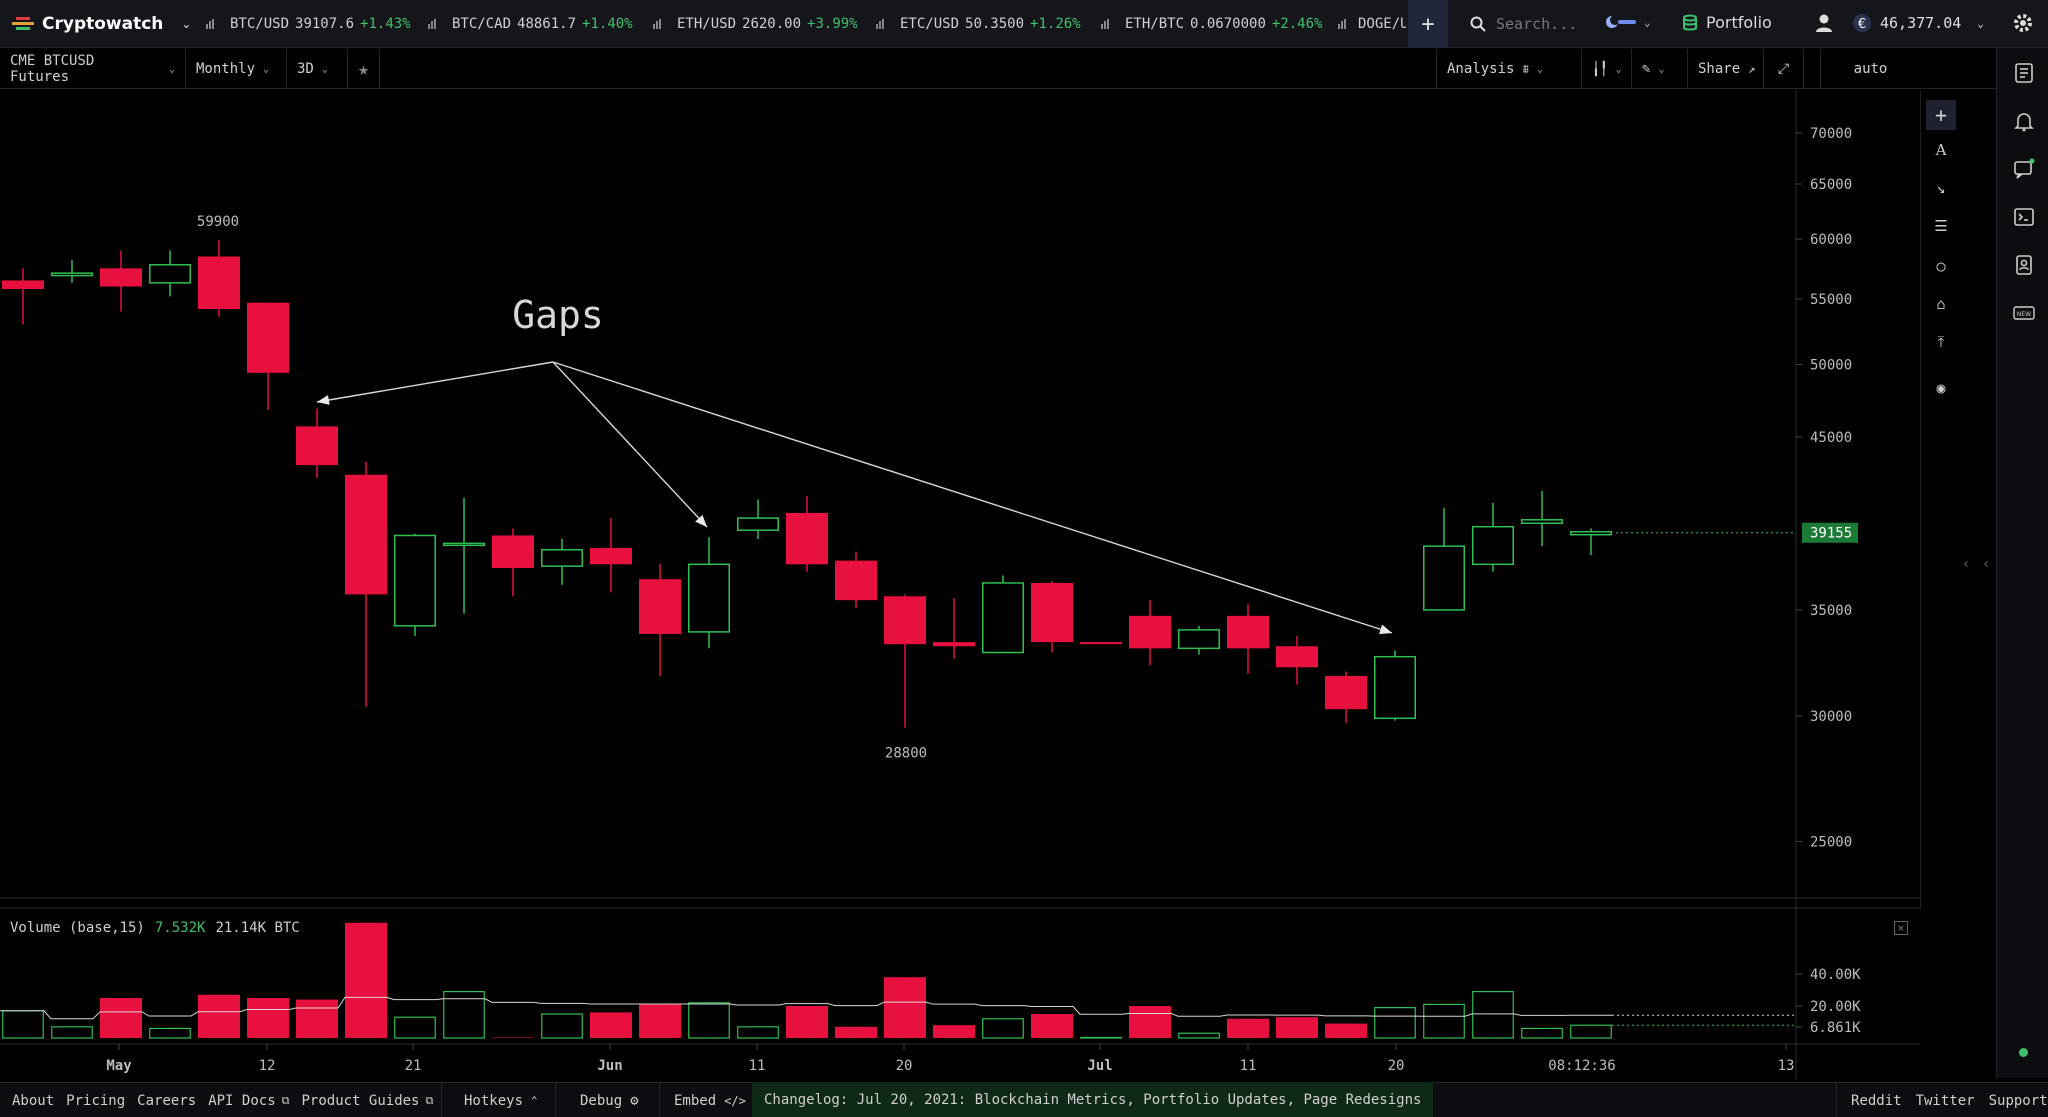  What do you see at coordinates (1428, 24) in the screenshot?
I see `add-ticker-button: +` at bounding box center [1428, 24].